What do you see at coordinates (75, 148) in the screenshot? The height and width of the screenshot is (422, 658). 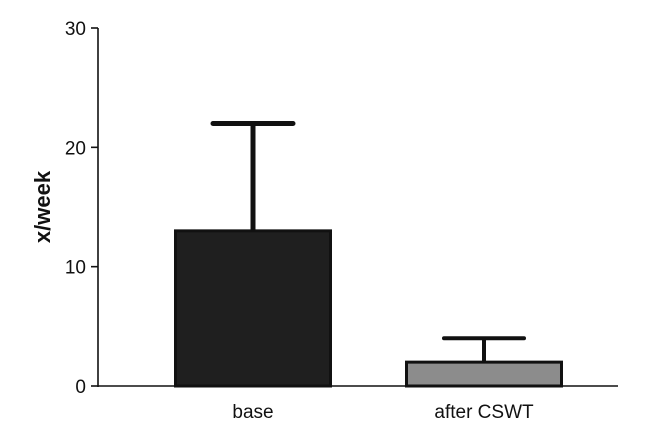 I see `y-tick-label: 20` at bounding box center [75, 148].